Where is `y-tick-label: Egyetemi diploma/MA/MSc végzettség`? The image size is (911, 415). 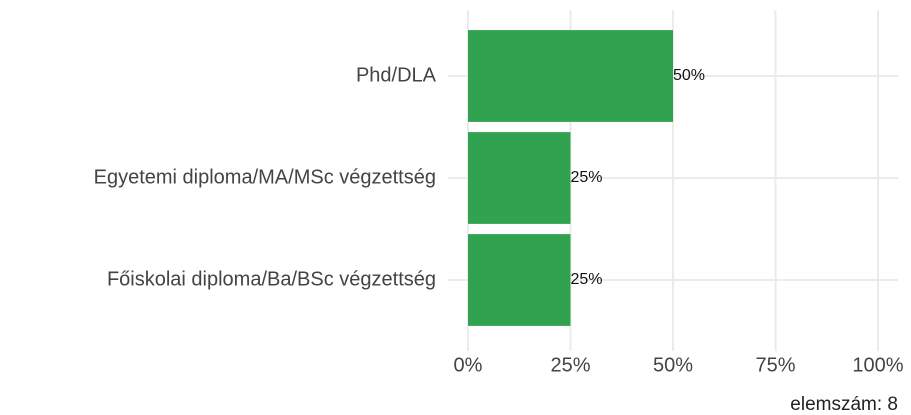 y-tick-label: Egyetemi diploma/MA/MSc végzettség is located at coordinates (265, 177).